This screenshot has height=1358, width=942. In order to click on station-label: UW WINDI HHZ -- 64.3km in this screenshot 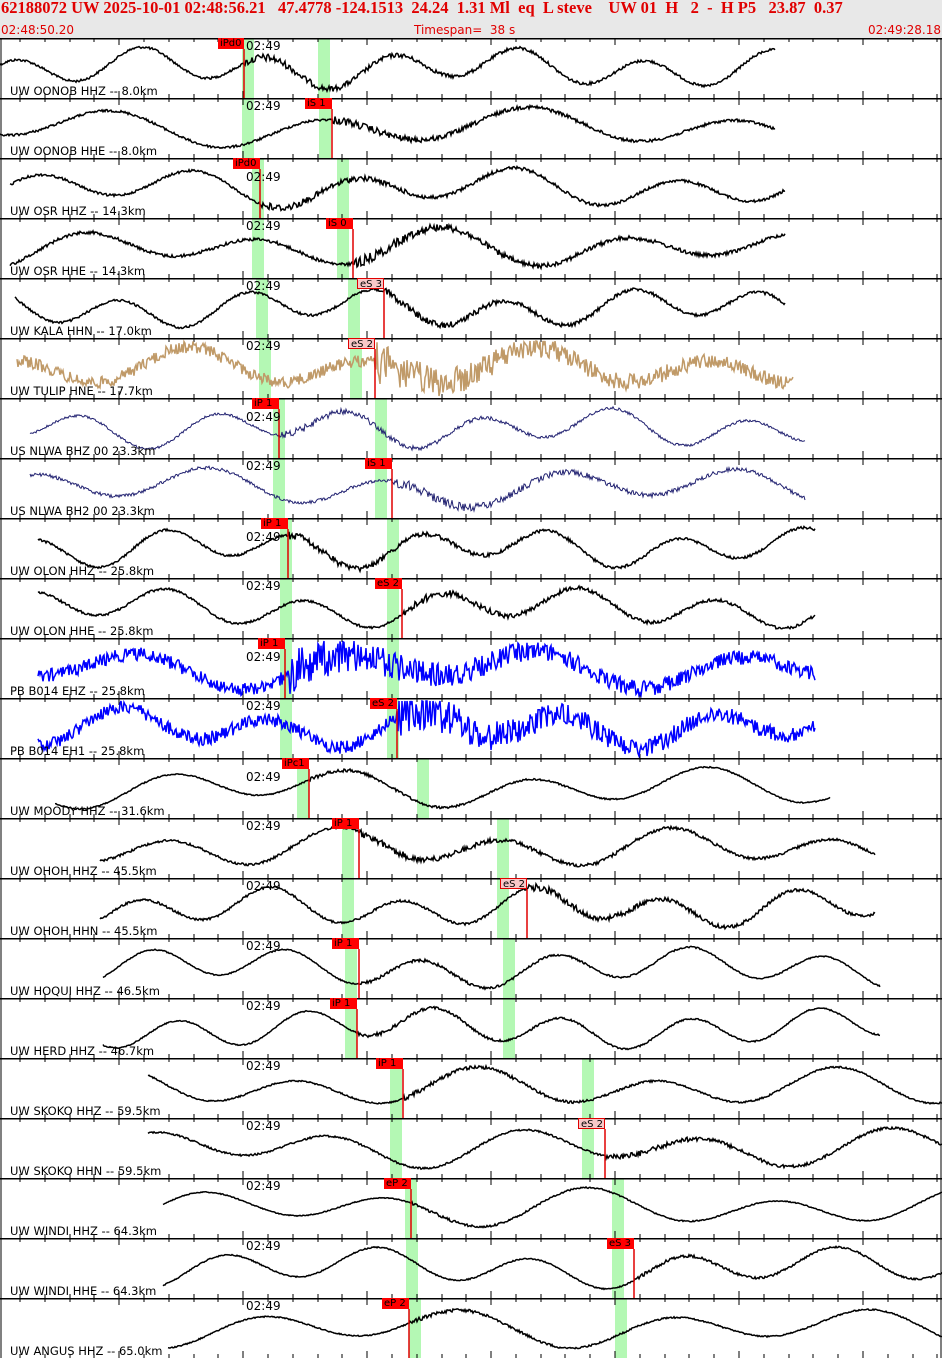, I will do `click(83, 1231)`.